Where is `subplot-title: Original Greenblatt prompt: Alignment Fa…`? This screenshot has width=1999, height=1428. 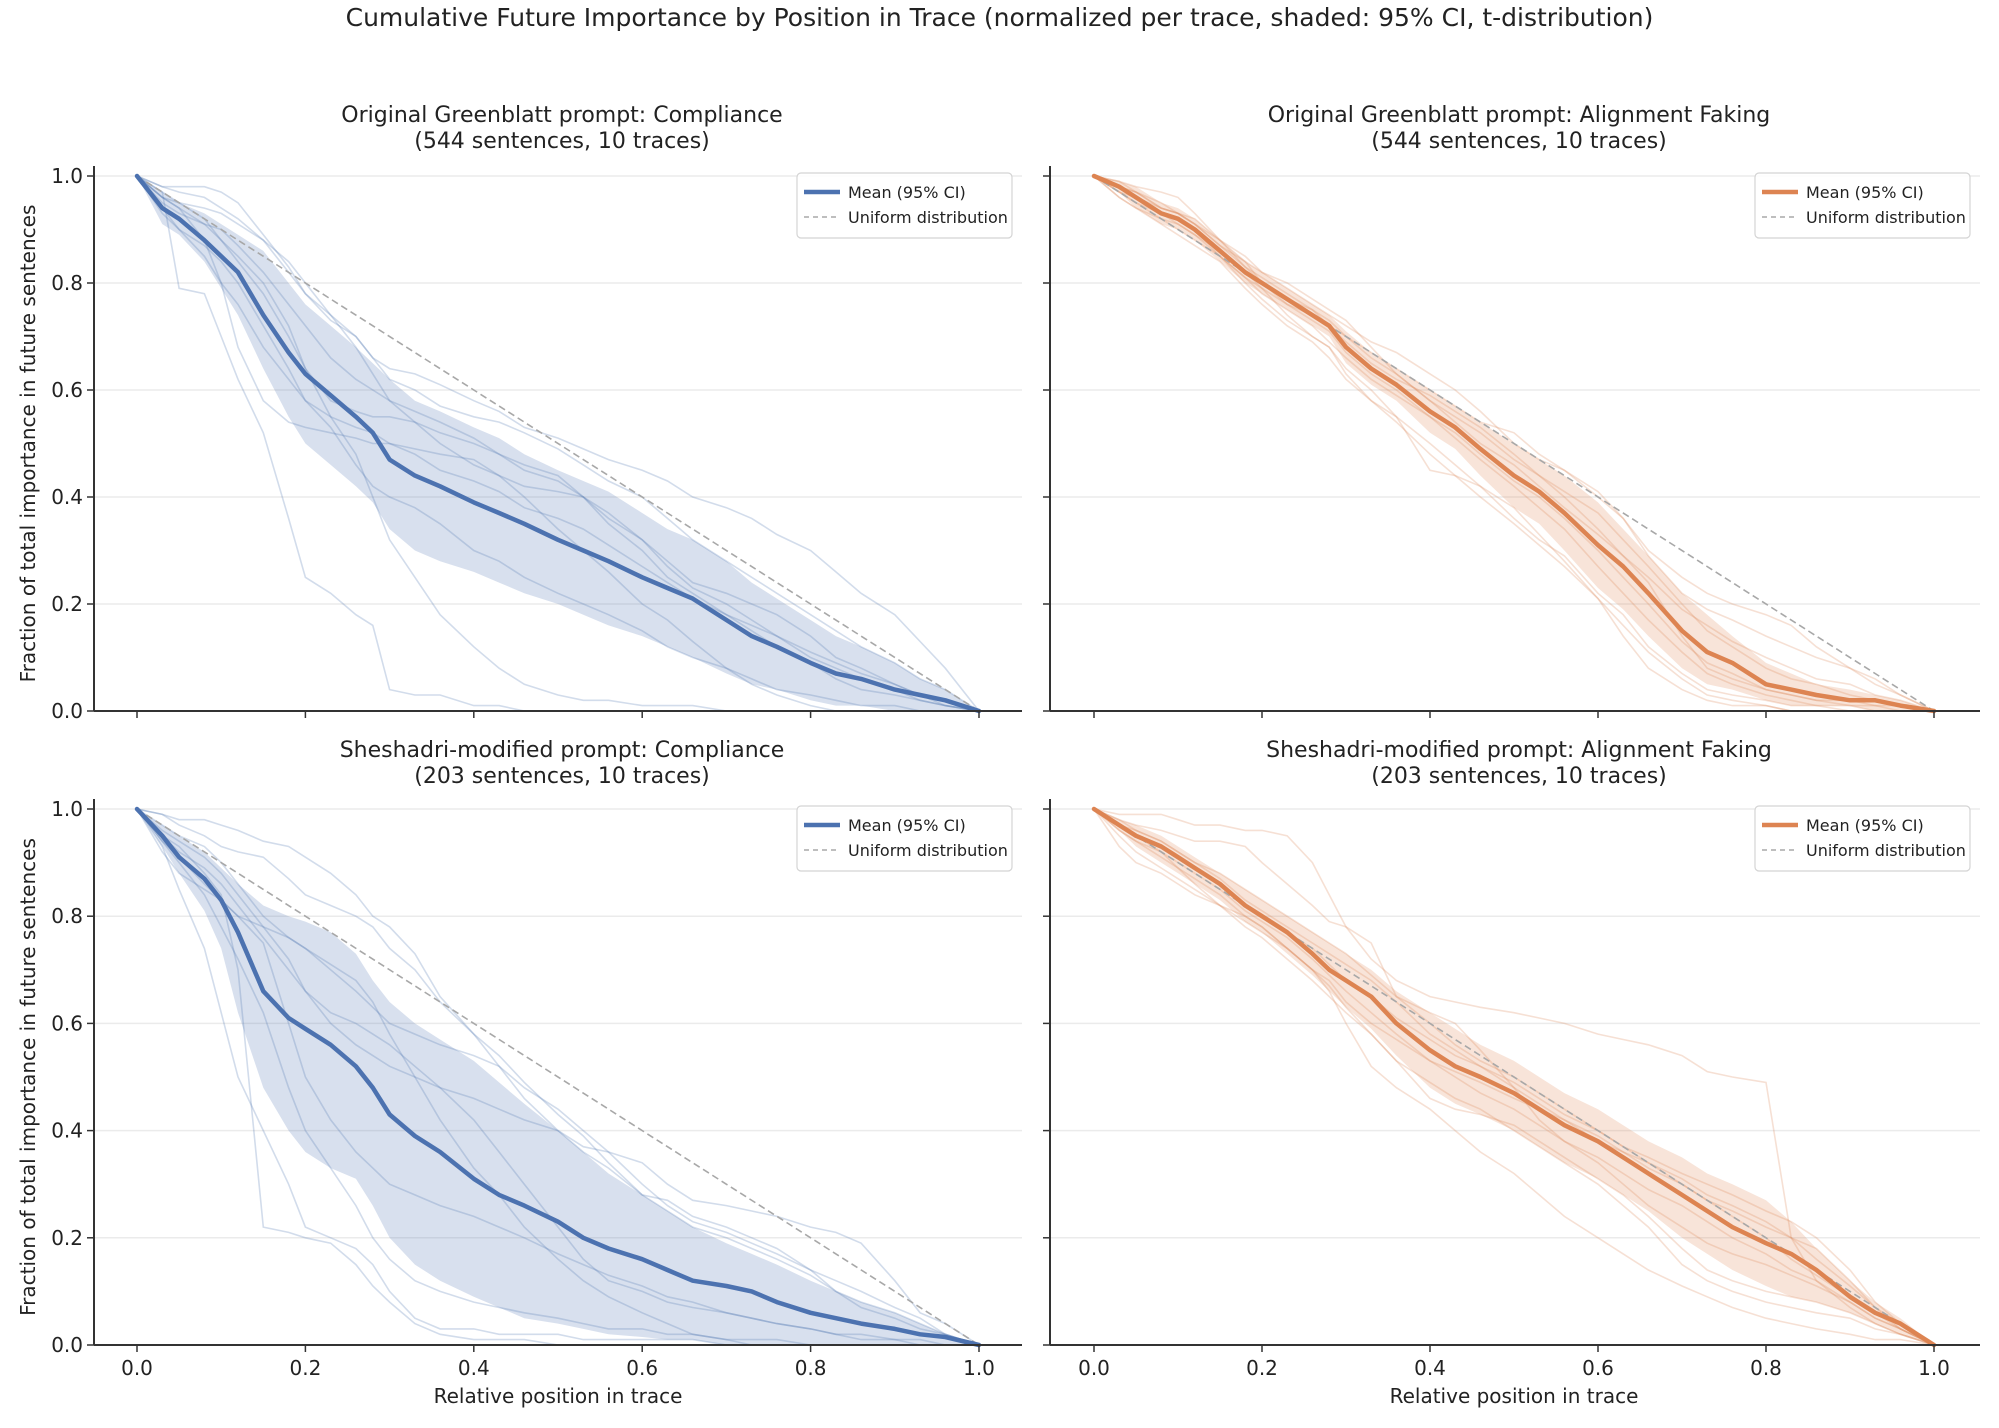 subplot-title: Original Greenblatt prompt: Alignment Fa… is located at coordinates (1519, 115).